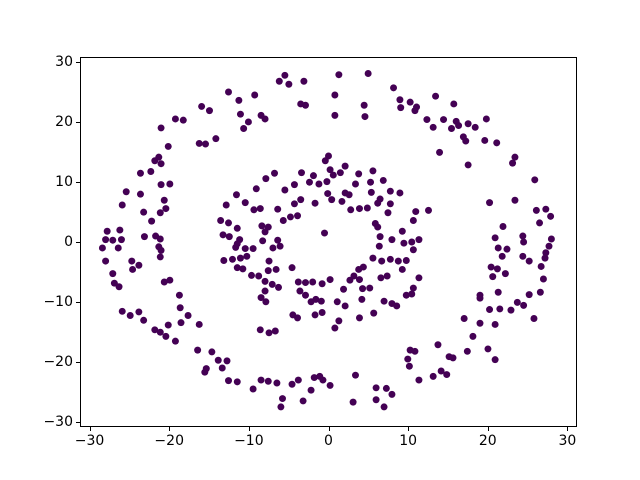 This screenshot has height=480, width=640. What do you see at coordinates (64, 61) in the screenshot?
I see `y-tick-label: 30` at bounding box center [64, 61].